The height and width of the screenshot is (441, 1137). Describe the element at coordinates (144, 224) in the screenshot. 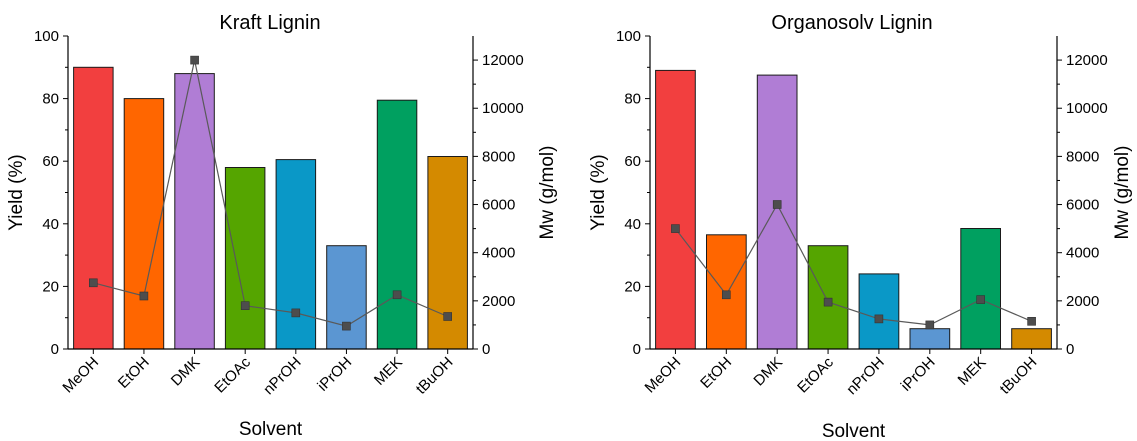

I see `bar-etoh` at that location.